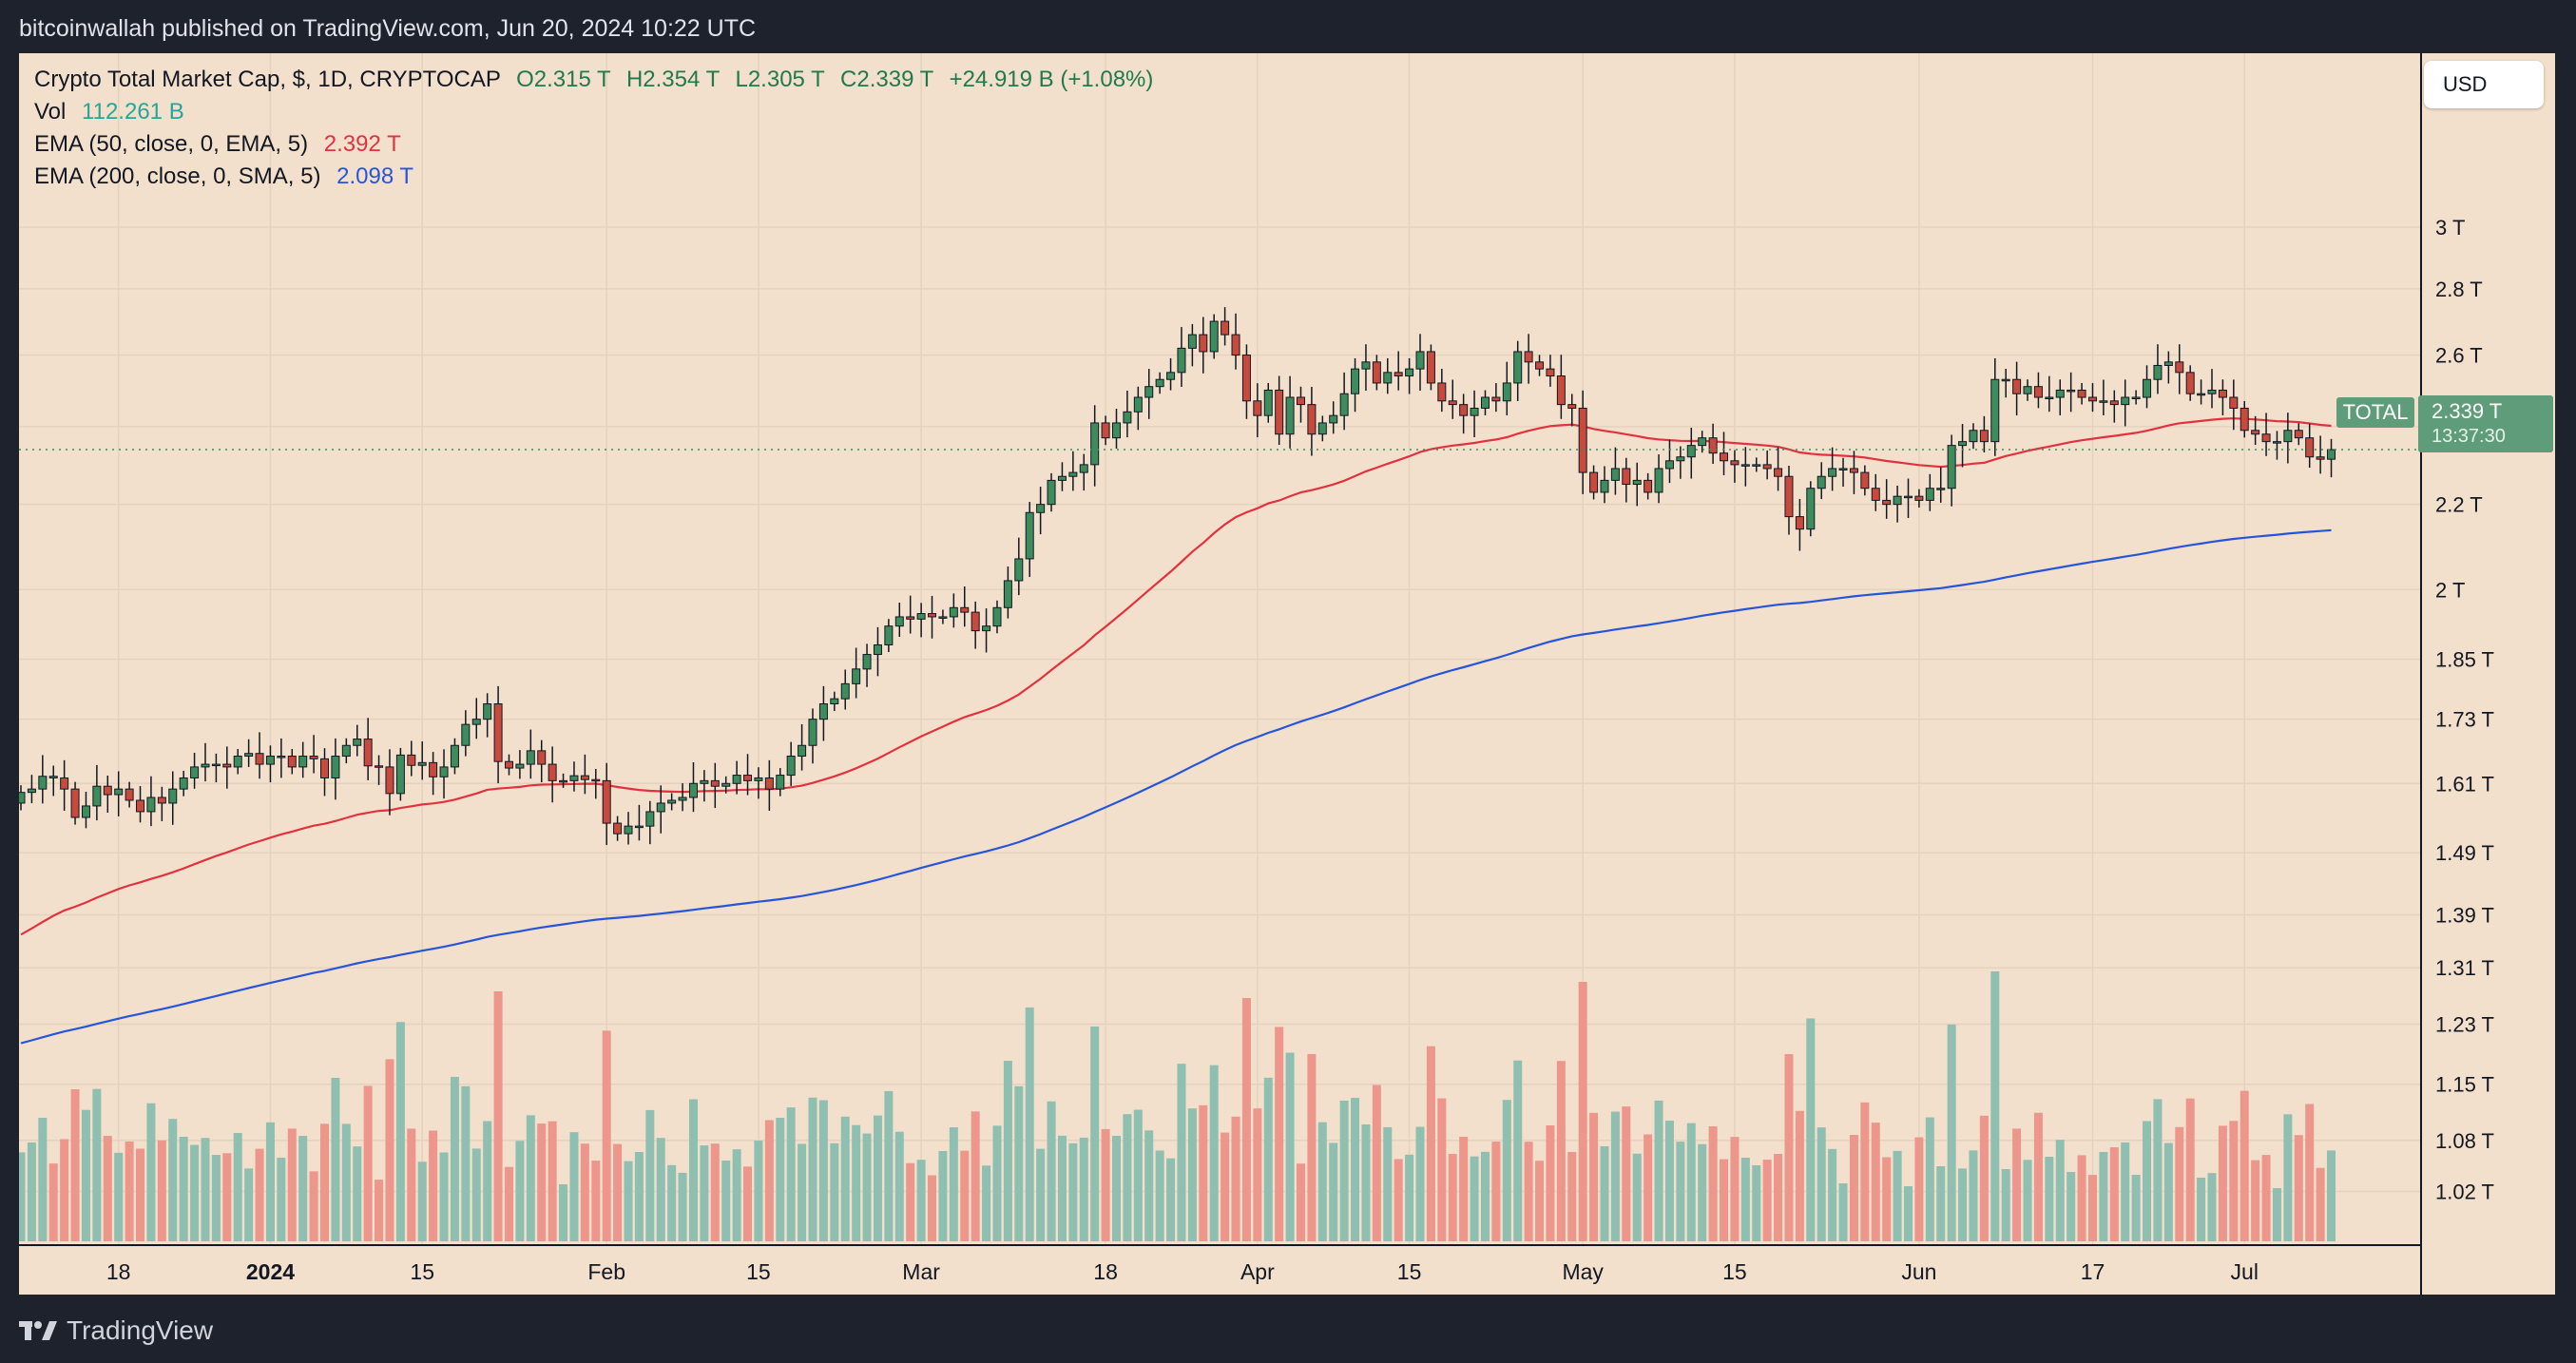 Image resolution: width=2576 pixels, height=1363 pixels. What do you see at coordinates (2484, 84) in the screenshot?
I see `currency-button: USD` at bounding box center [2484, 84].